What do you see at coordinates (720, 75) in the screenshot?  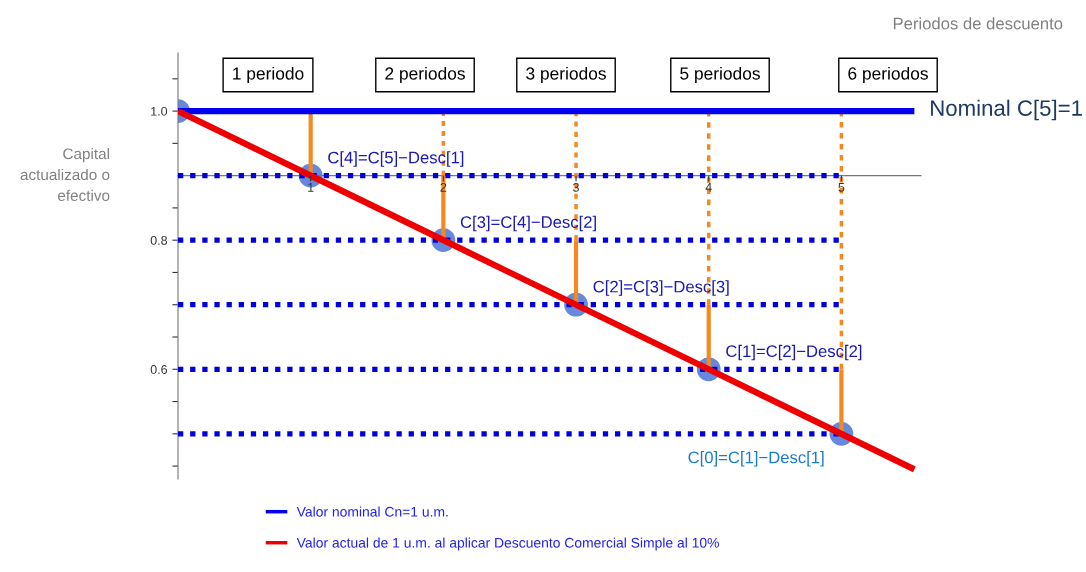 I see `annotation: 5 periodos` at bounding box center [720, 75].